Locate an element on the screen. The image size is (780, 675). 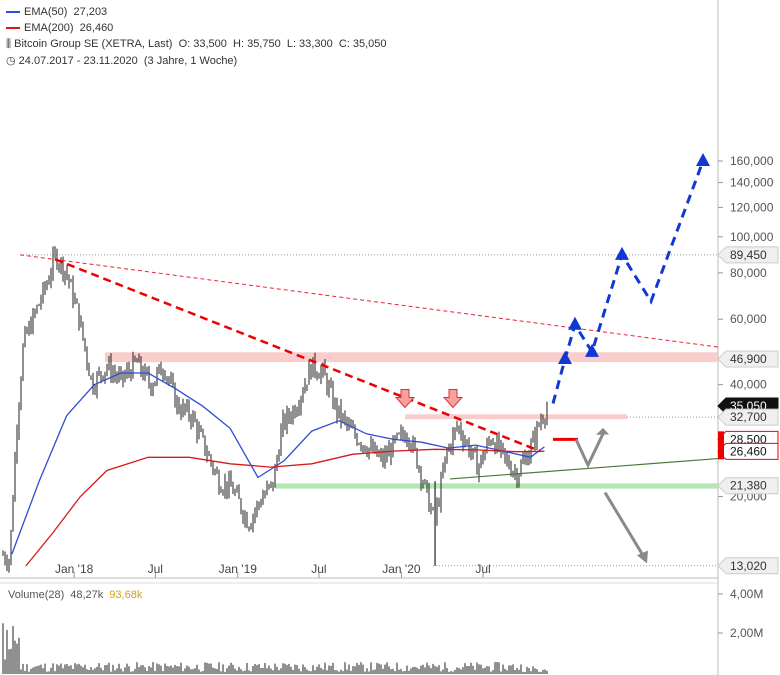
ema50-swatch is located at coordinates (13, 12).